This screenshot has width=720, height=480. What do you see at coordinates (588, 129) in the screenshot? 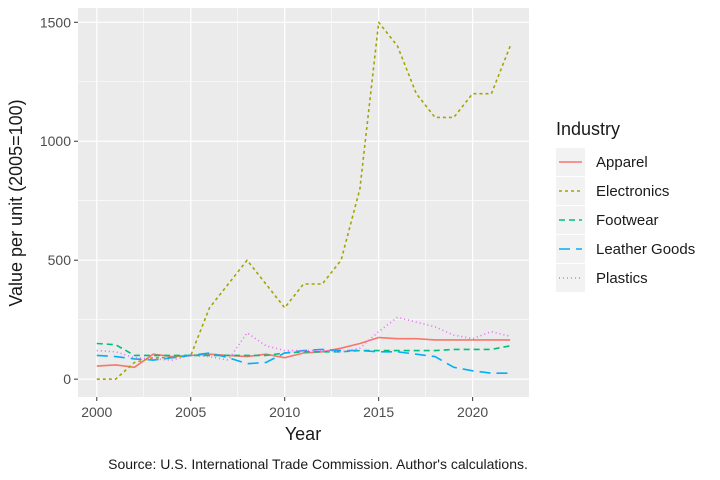
I see `legend-title: Industry` at bounding box center [588, 129].